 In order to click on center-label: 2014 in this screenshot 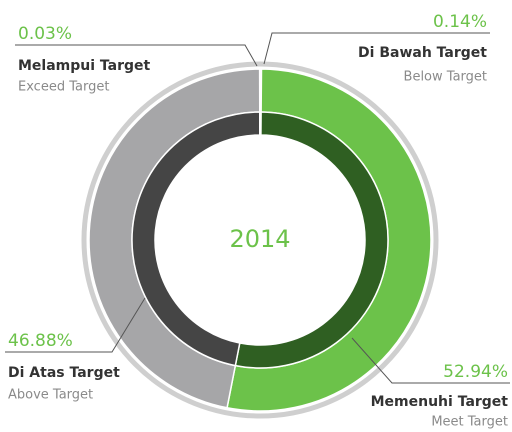, I will do `click(259, 239)`.